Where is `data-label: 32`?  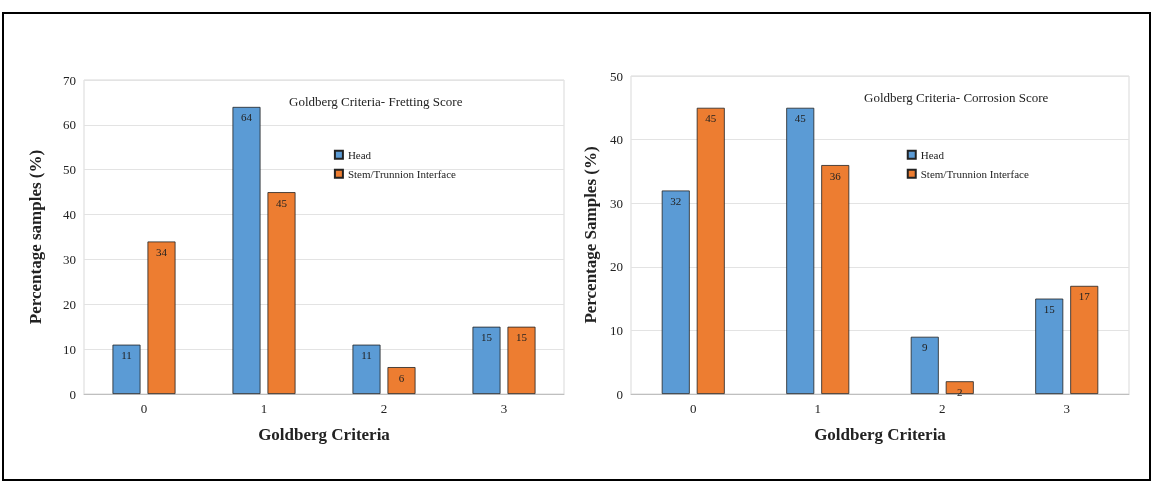 data-label: 32 is located at coordinates (676, 200).